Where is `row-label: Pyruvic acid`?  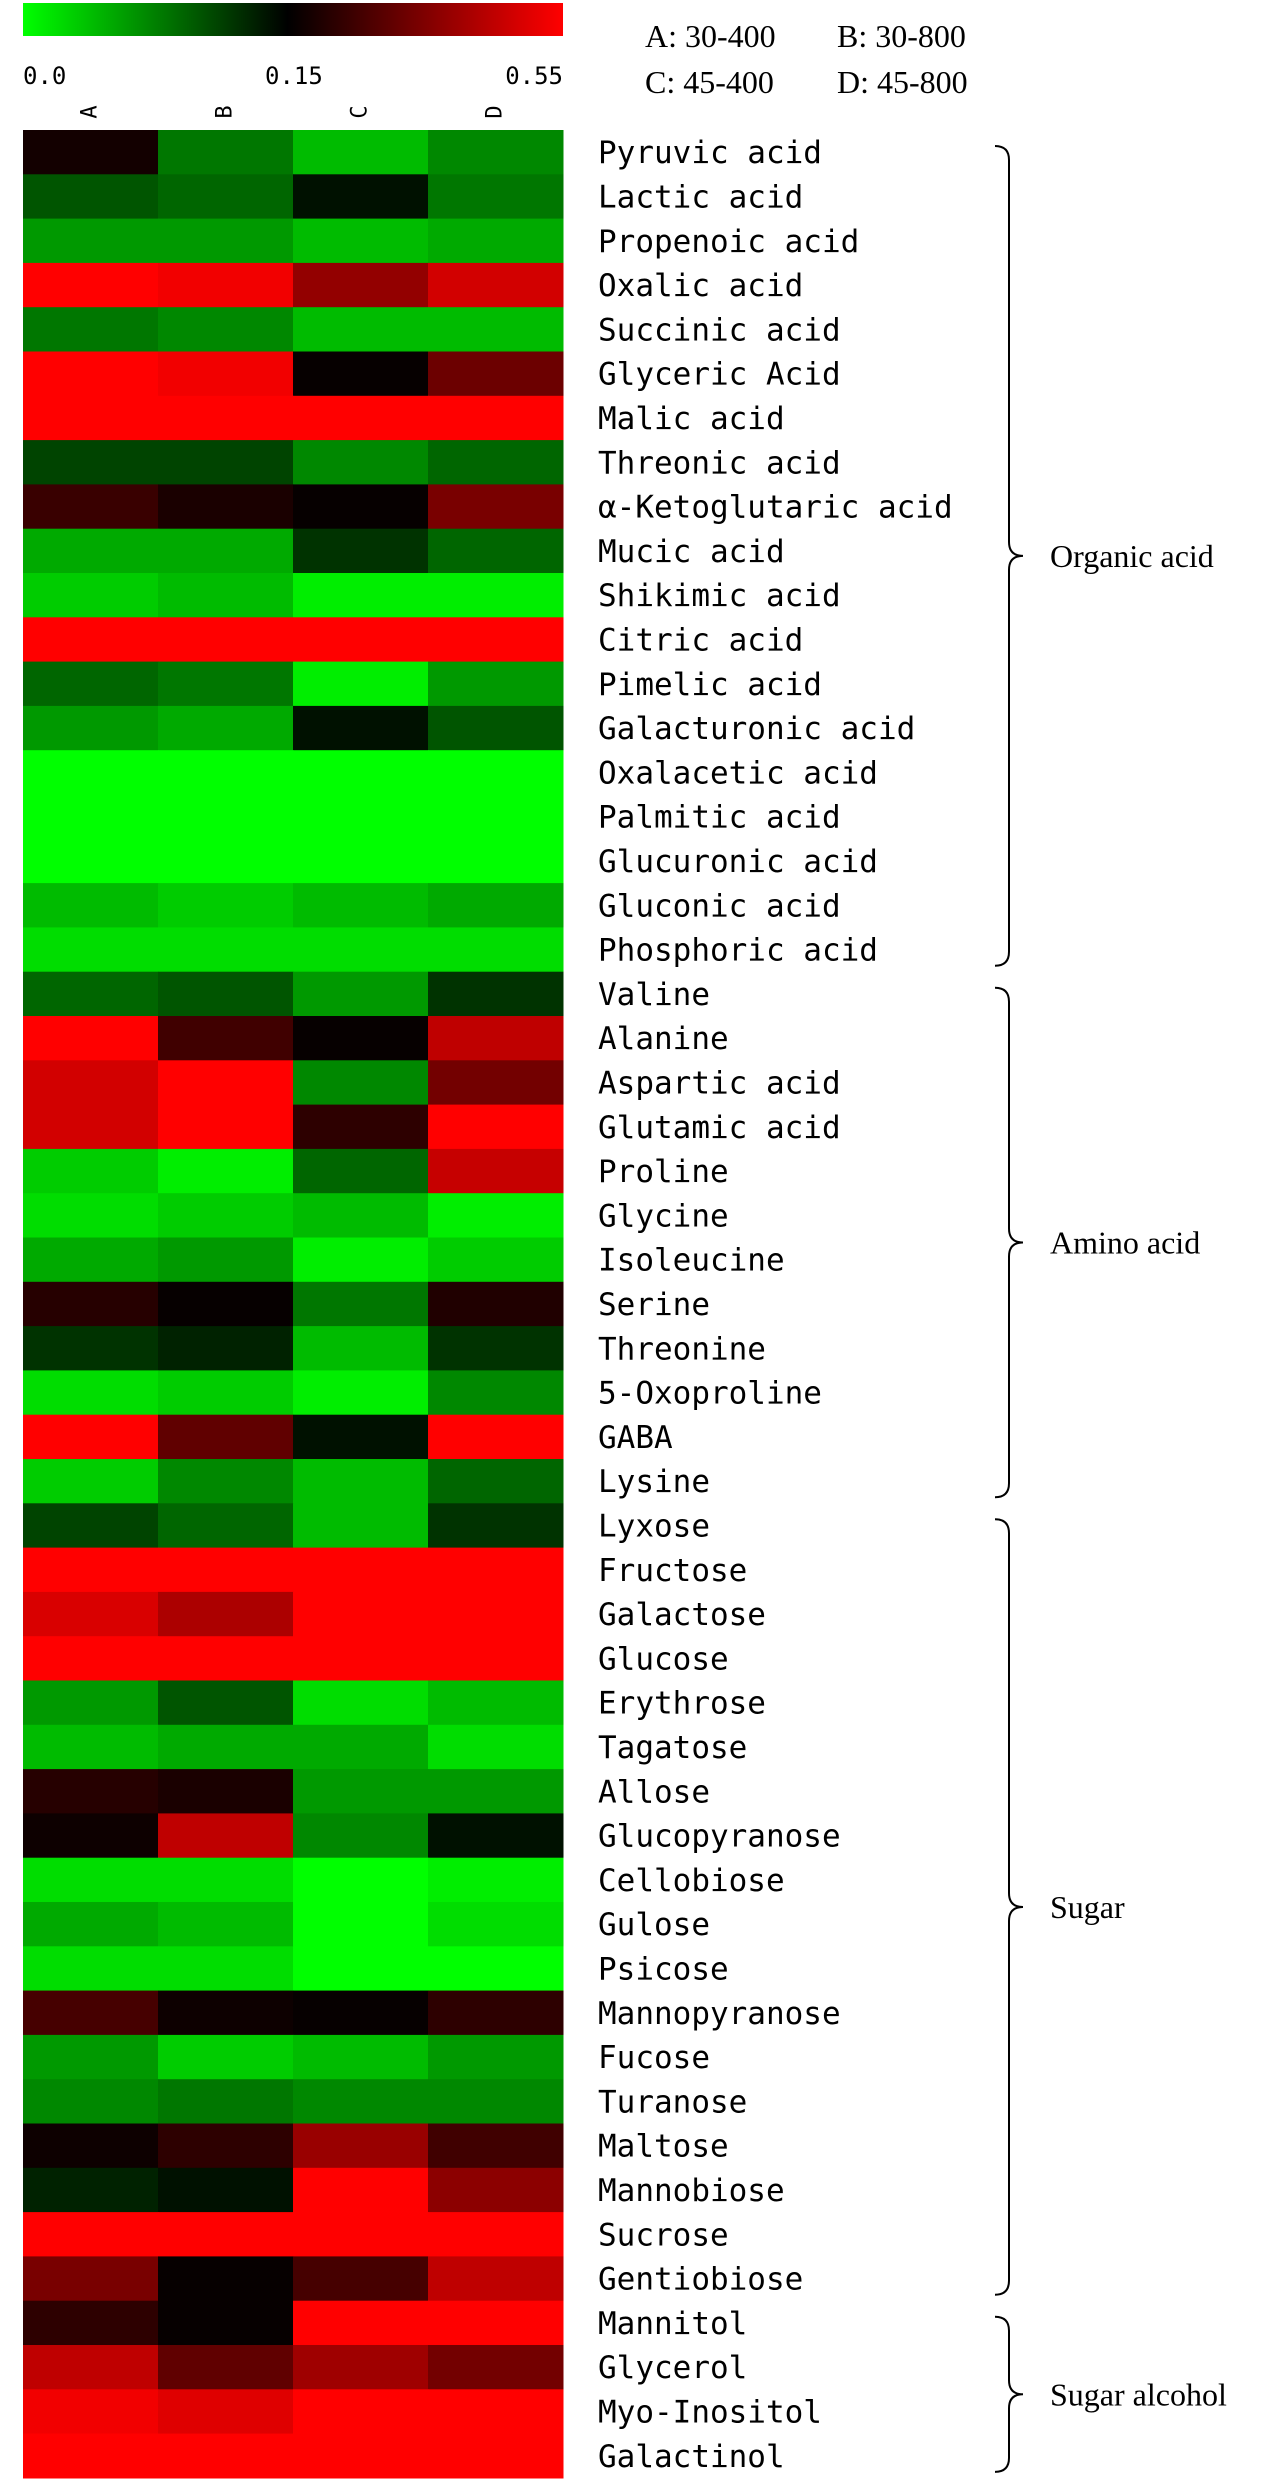
row-label: Pyruvic acid is located at coordinates (710, 153).